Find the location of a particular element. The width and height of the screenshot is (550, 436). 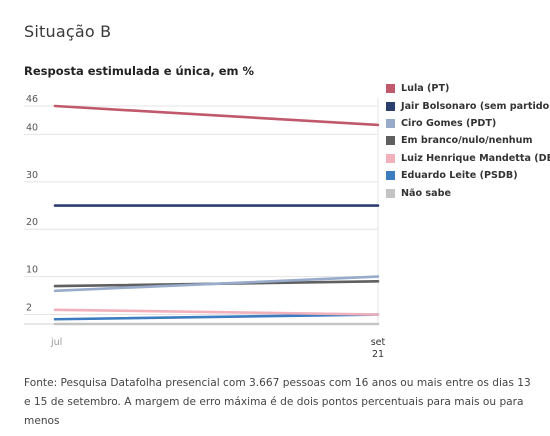

legend-item: Eduardo Leite (PSDB) is located at coordinates (468, 175).